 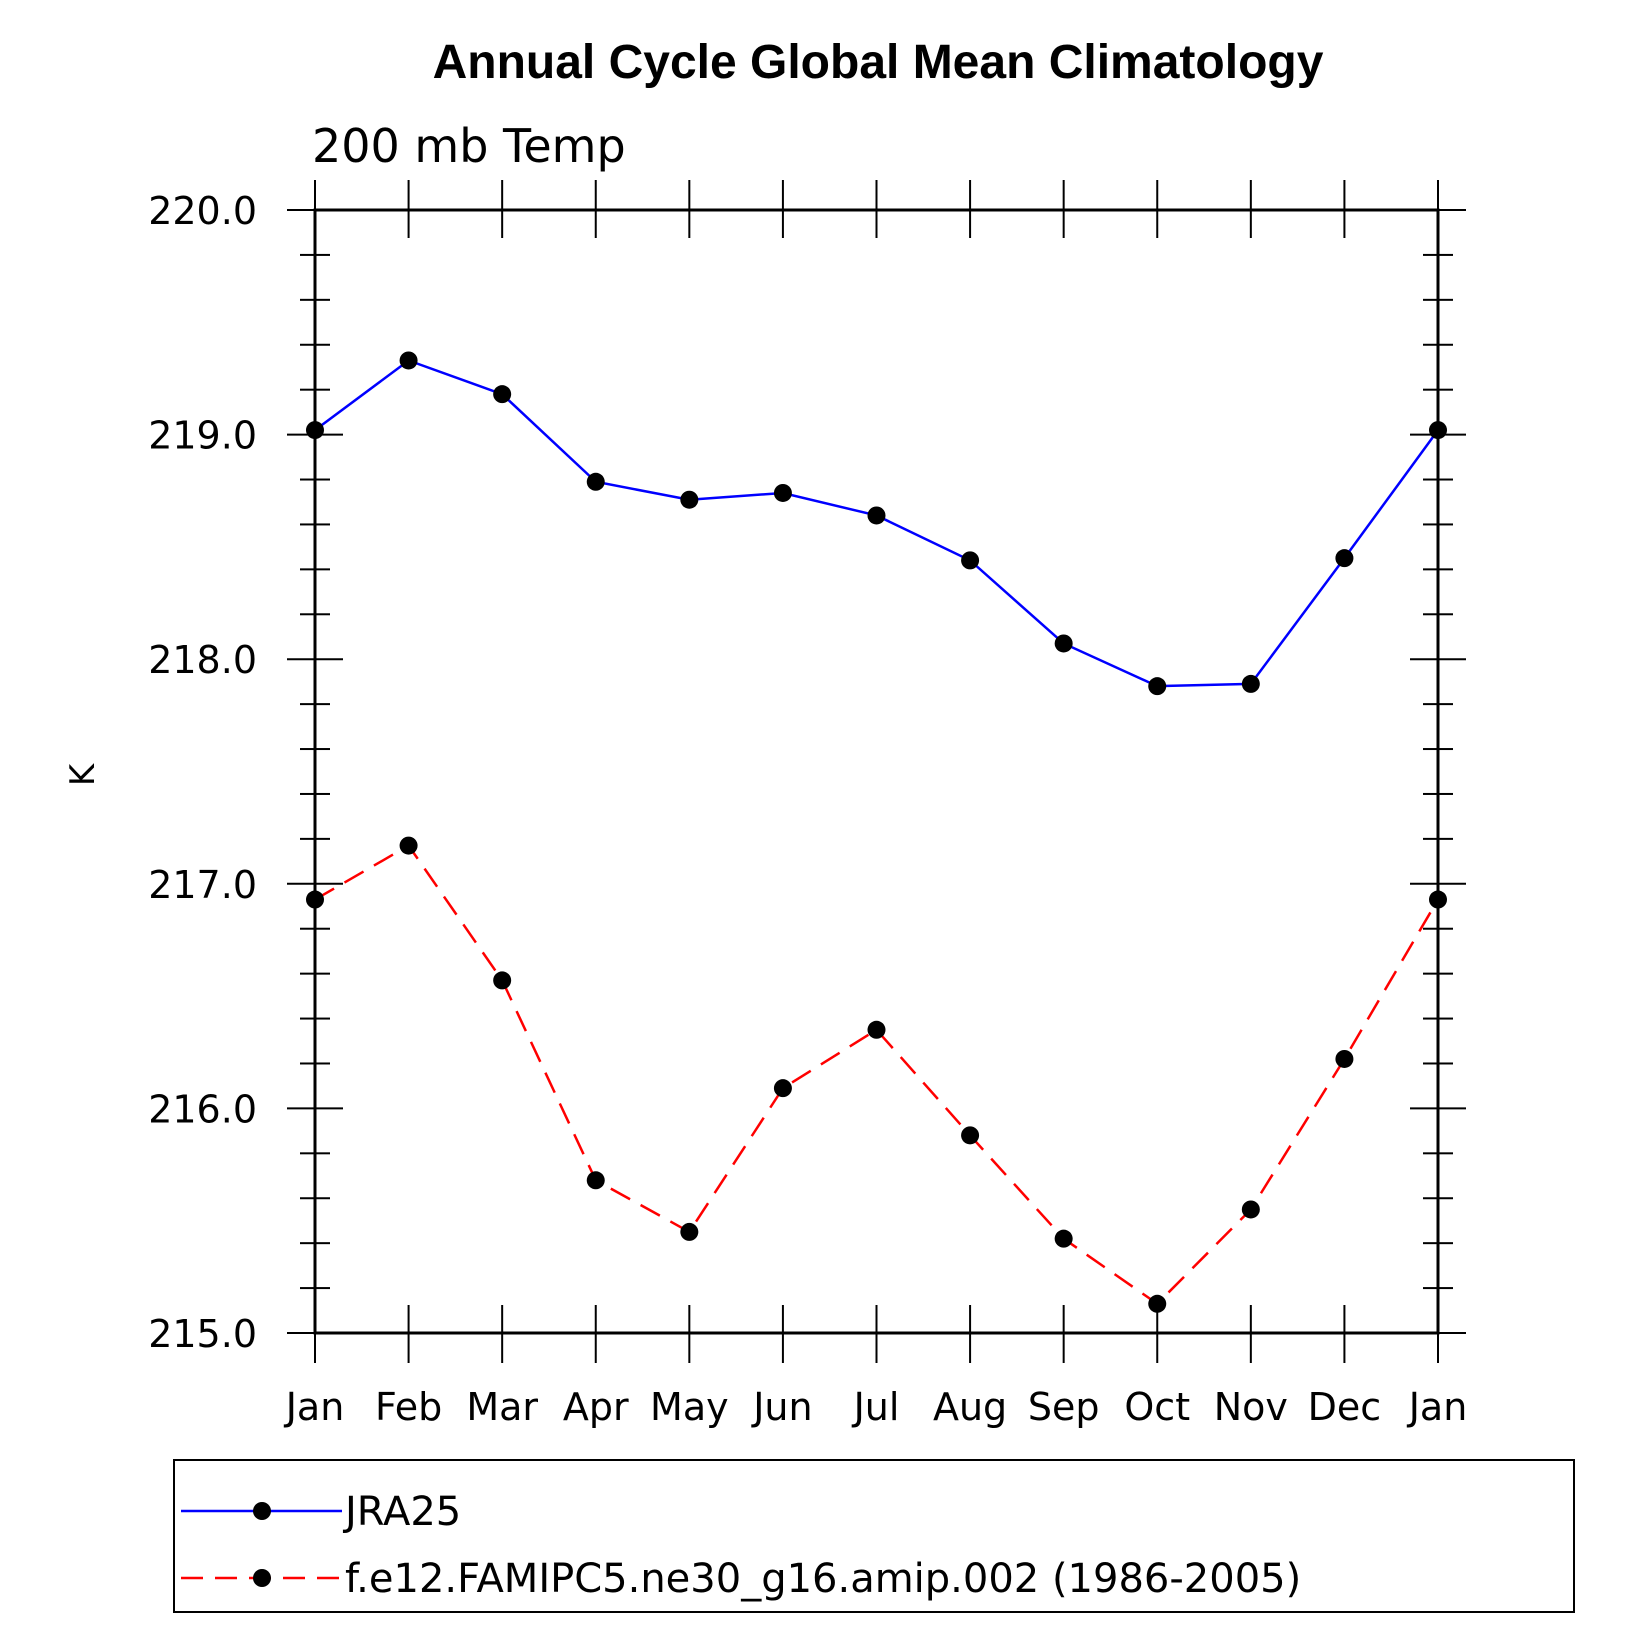 What do you see at coordinates (970, 1407) in the screenshot?
I see `x-tick-label: Aug` at bounding box center [970, 1407].